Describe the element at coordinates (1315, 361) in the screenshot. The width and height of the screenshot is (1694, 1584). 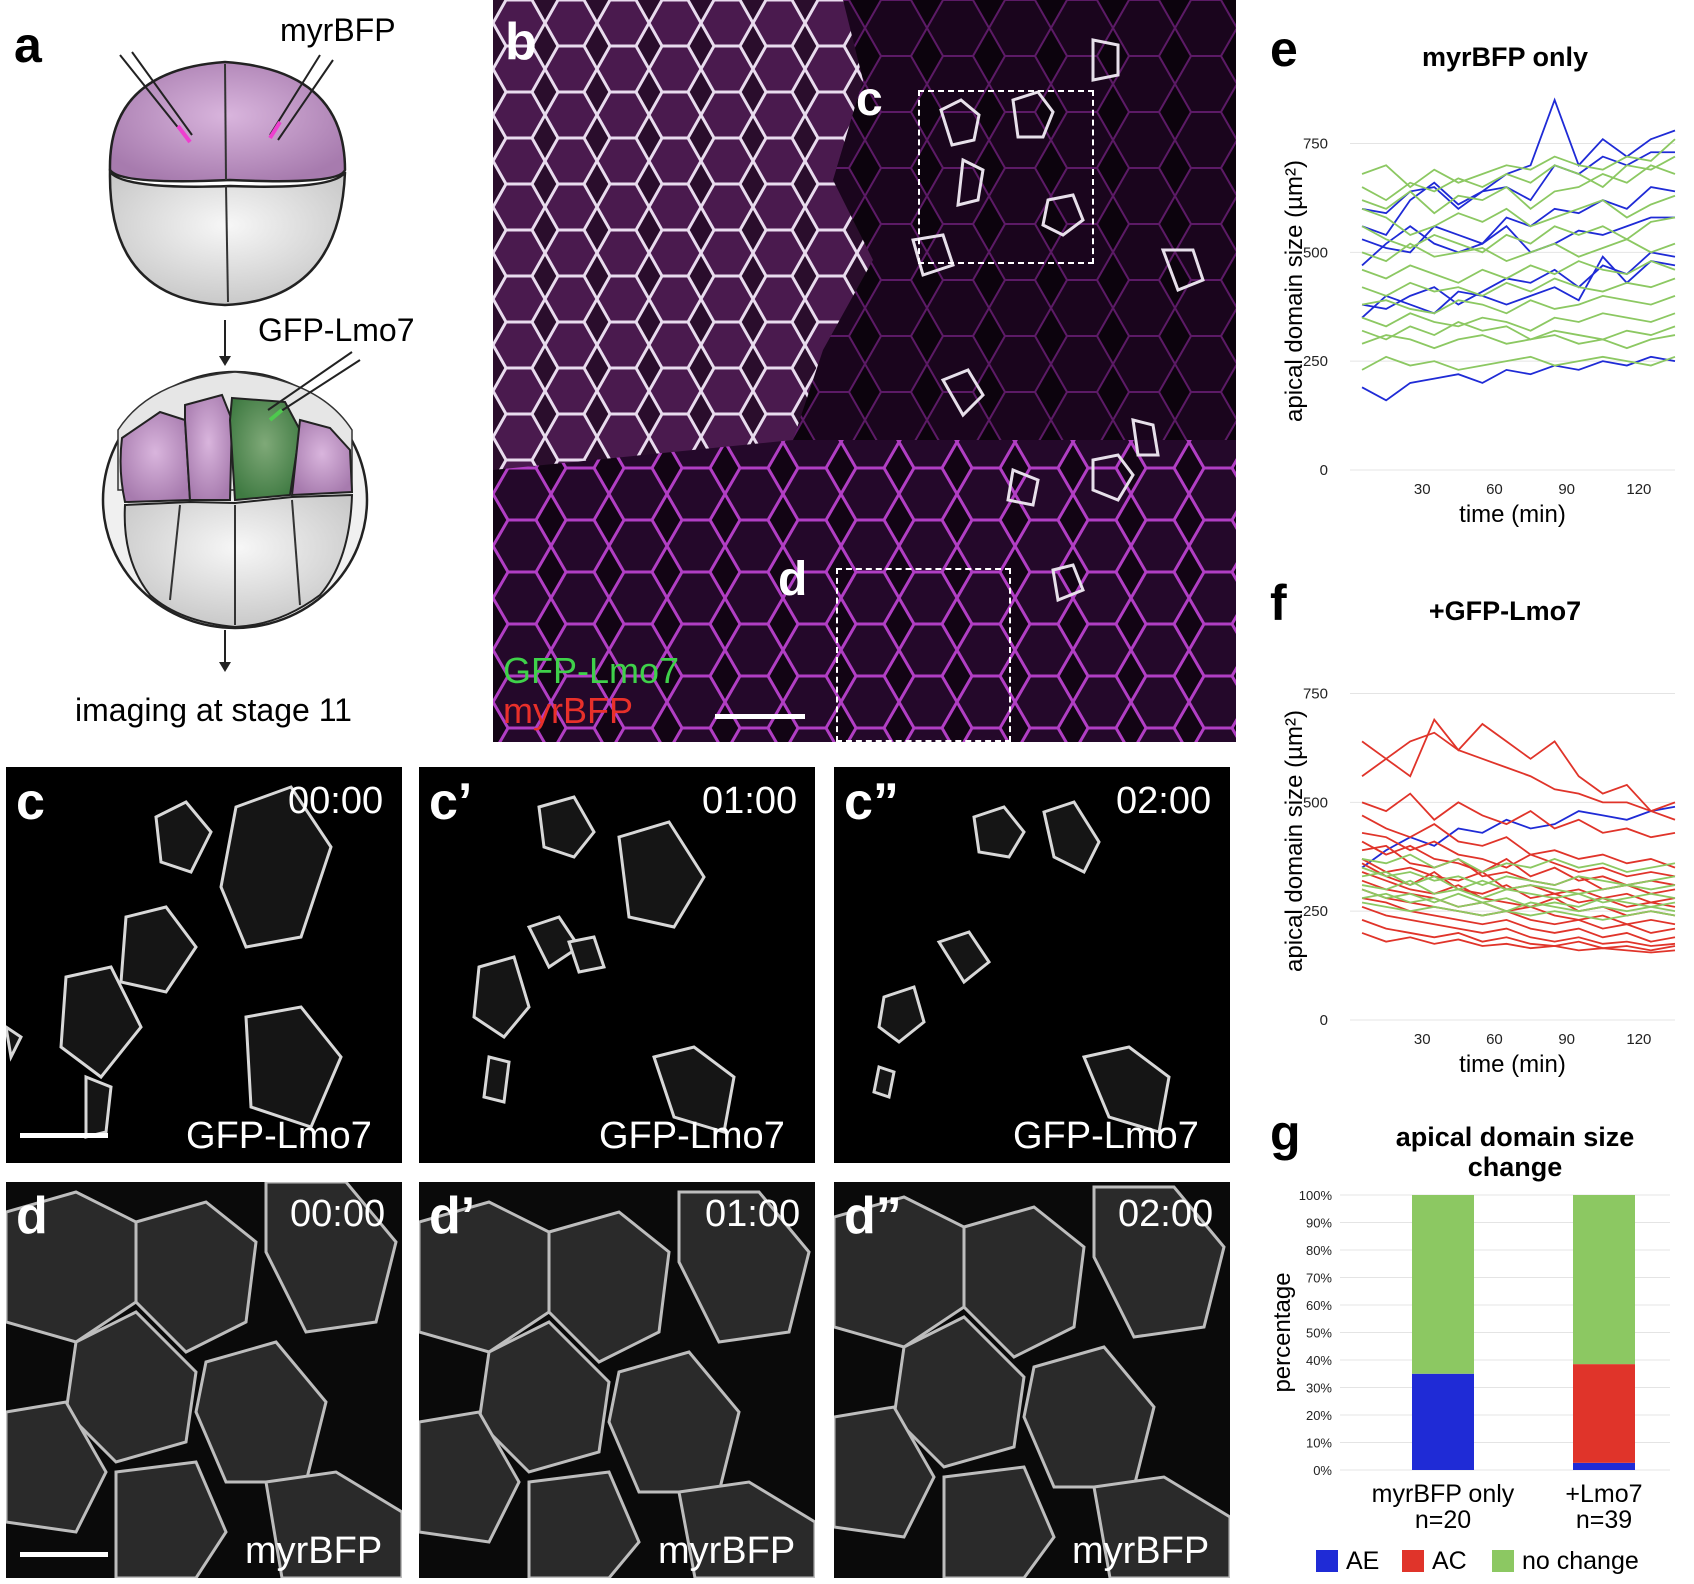
I see `chart-e-ytick-label: 250` at that location.